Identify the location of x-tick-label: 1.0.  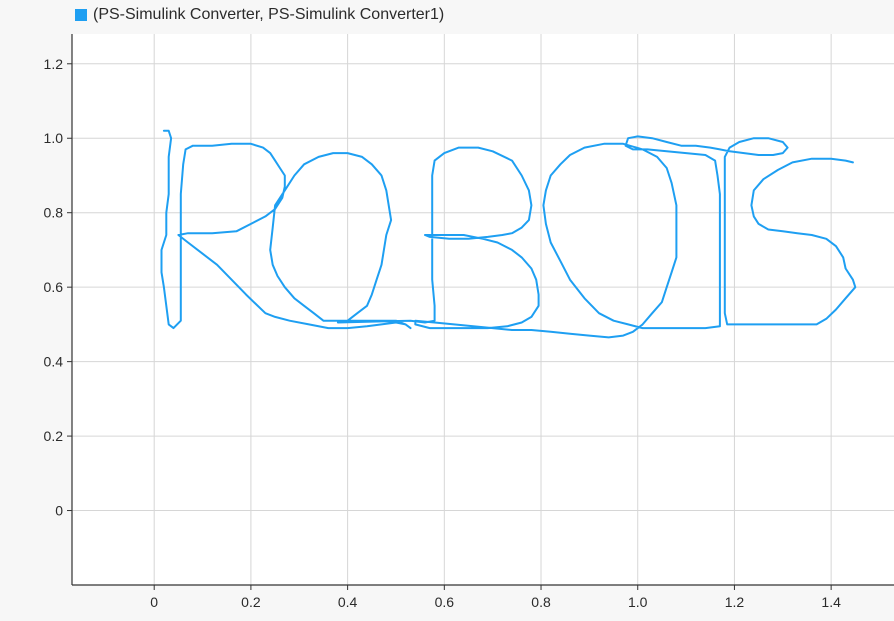
(638, 602).